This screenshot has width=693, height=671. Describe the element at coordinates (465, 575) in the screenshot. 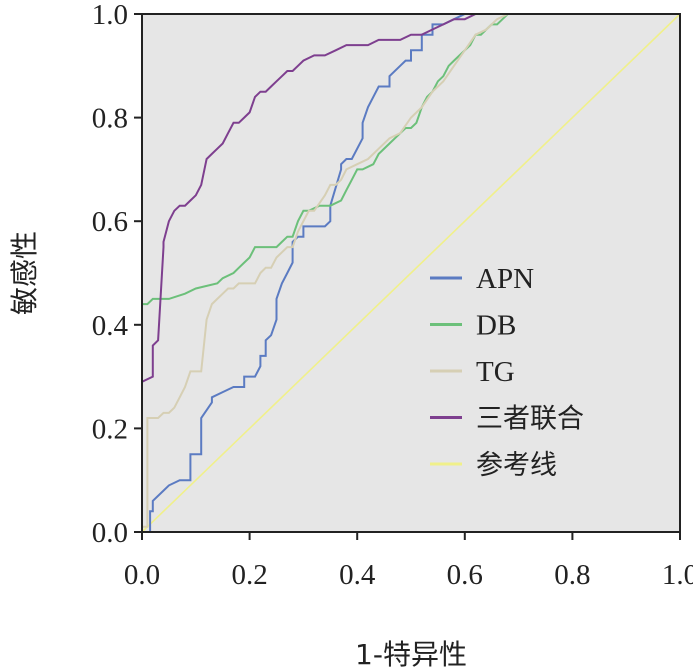

I see `x-tick-label-3: 0.6` at that location.